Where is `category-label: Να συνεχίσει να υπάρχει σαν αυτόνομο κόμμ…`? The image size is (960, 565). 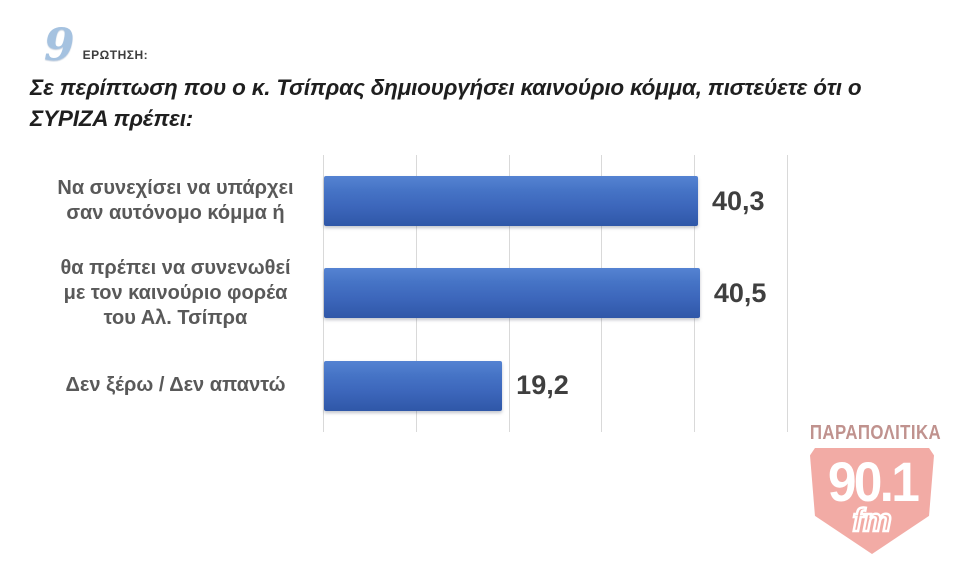 category-label: Να συνεχίσει να υπάρχει σαν αυτόνομο κόμμ… is located at coordinates (175, 201).